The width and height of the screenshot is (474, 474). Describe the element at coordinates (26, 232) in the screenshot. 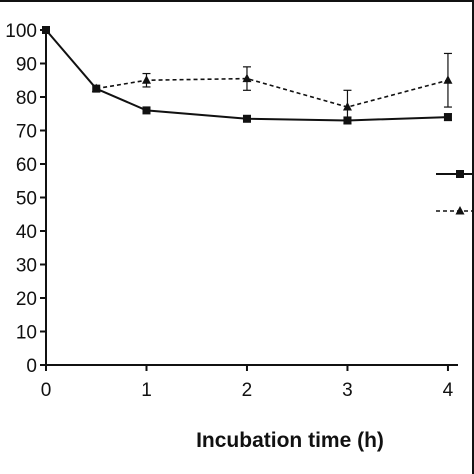

I see `y-tick-label: 40` at that location.